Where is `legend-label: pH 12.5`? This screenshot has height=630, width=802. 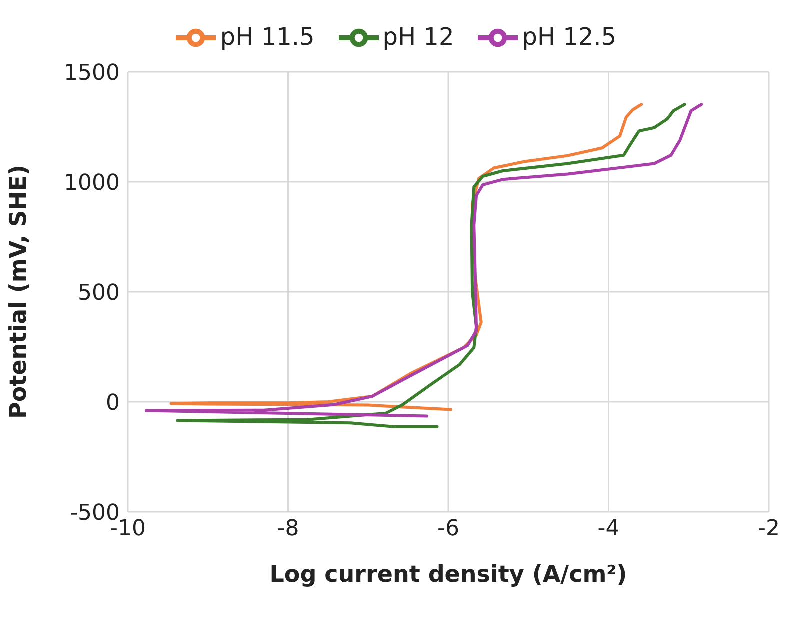 legend-label: pH 12.5 is located at coordinates (569, 36).